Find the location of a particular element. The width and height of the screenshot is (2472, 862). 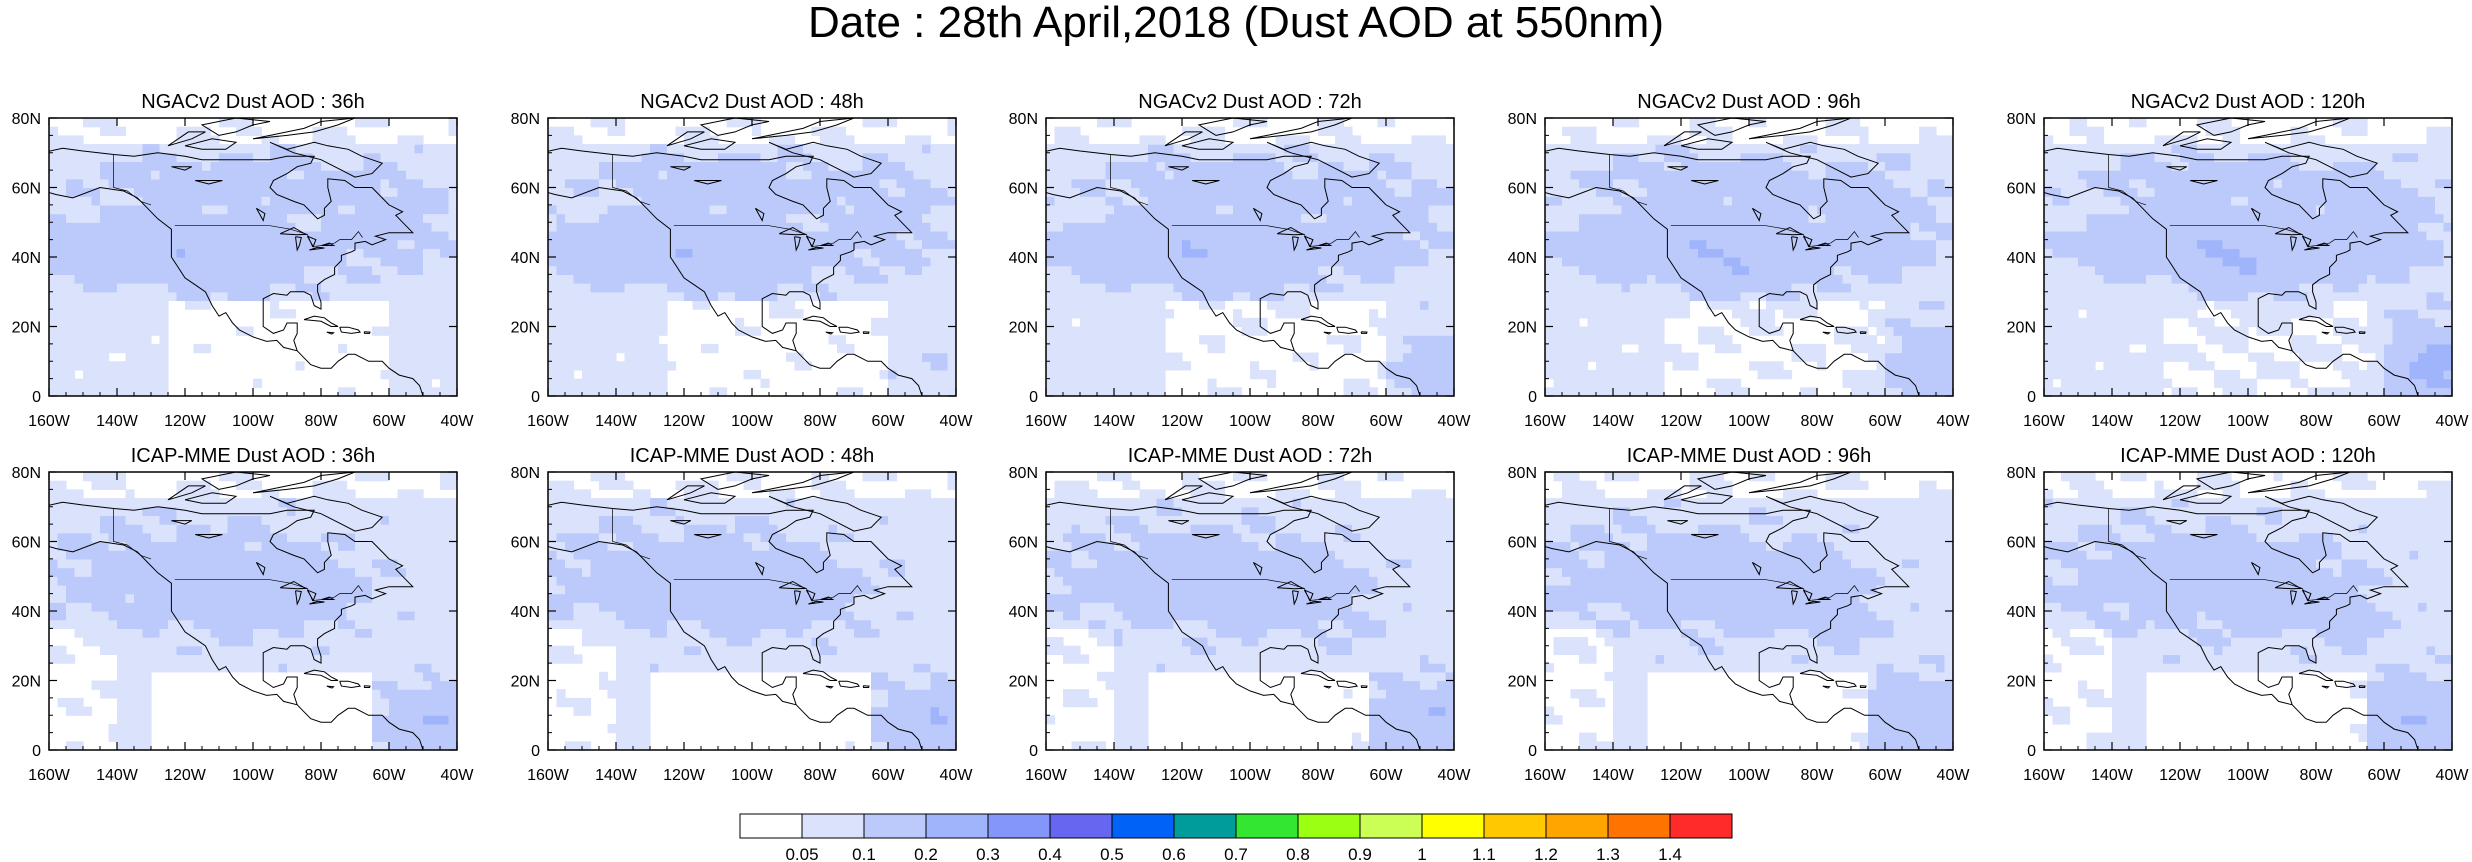

x-tick-label: 80W is located at coordinates (322, 421).